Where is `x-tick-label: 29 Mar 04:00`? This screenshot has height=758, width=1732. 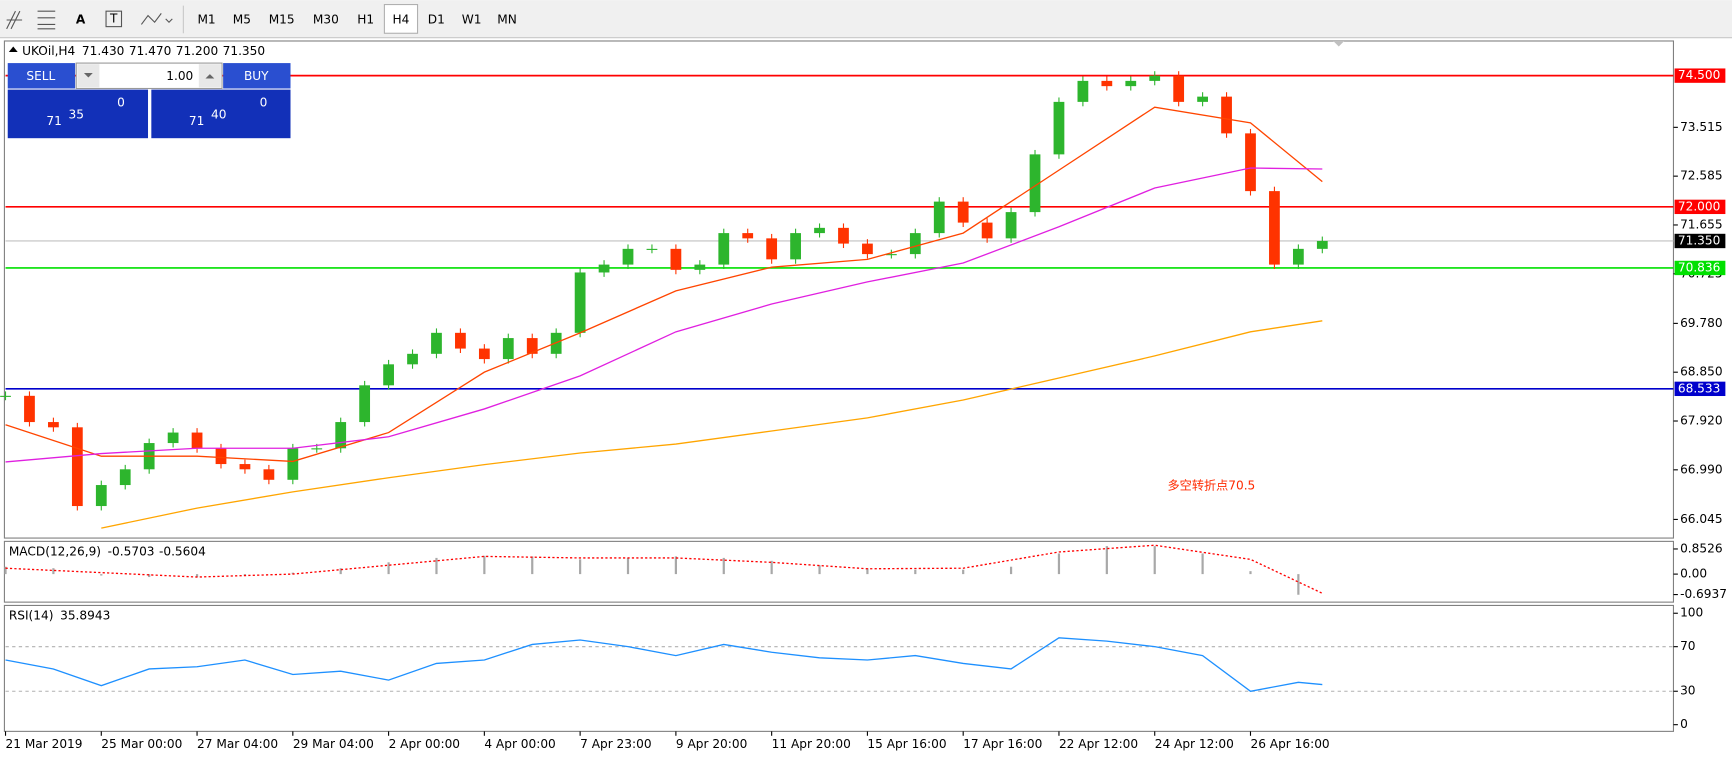 x-tick-label: 29 Mar 04:00 is located at coordinates (333, 744).